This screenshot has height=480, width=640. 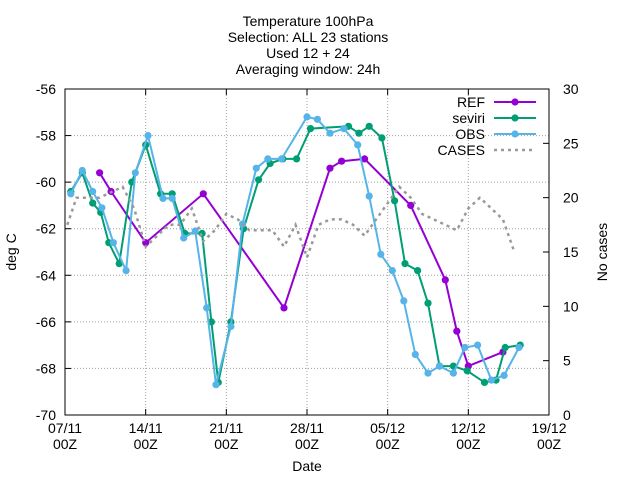 What do you see at coordinates (468, 118) in the screenshot?
I see `legend-label-seviri: seviri` at bounding box center [468, 118].